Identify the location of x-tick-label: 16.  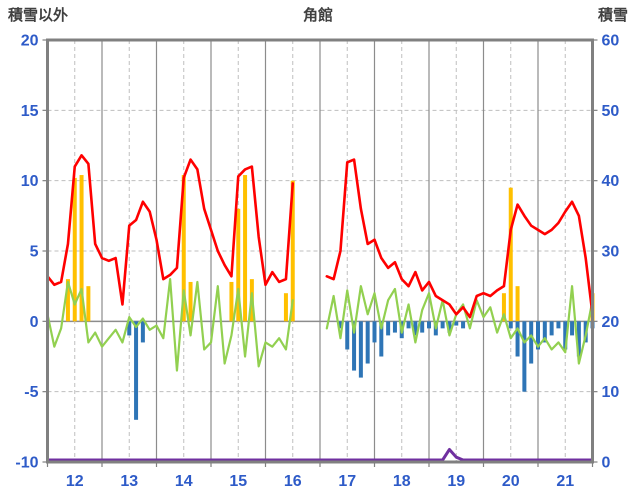
(293, 481).